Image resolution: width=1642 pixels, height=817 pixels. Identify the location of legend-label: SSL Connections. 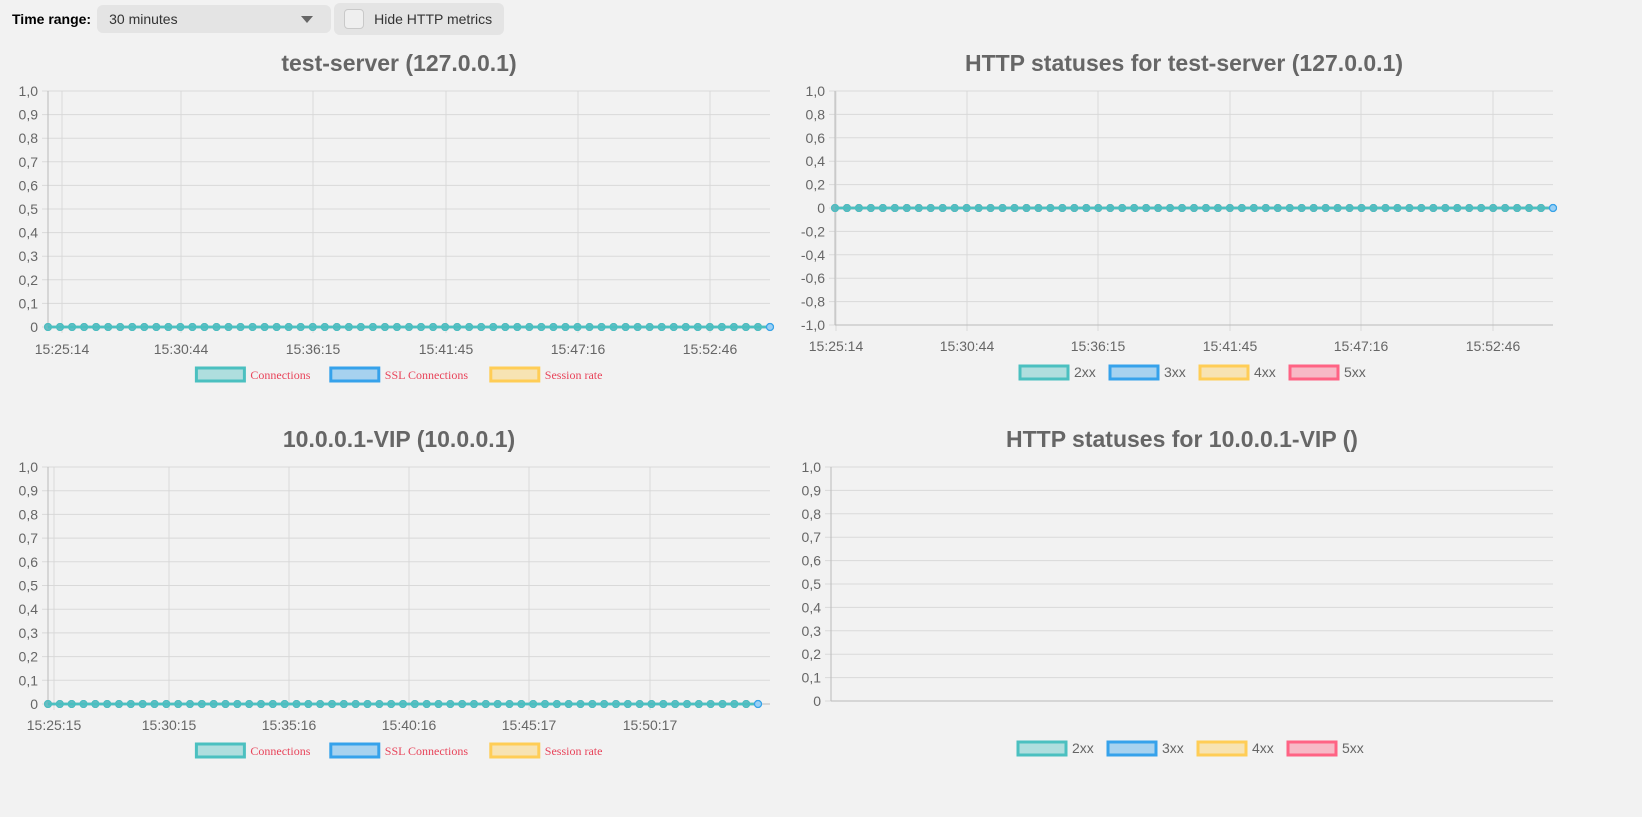
(427, 375).